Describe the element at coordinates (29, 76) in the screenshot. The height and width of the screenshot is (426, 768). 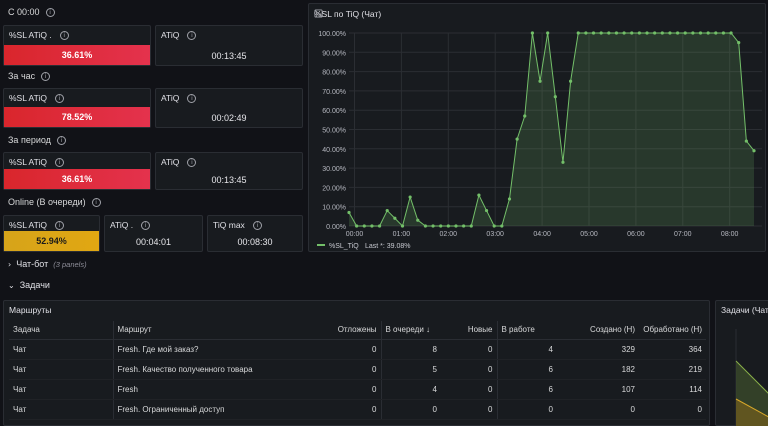
I see `section-last-hour: За час i` at that location.